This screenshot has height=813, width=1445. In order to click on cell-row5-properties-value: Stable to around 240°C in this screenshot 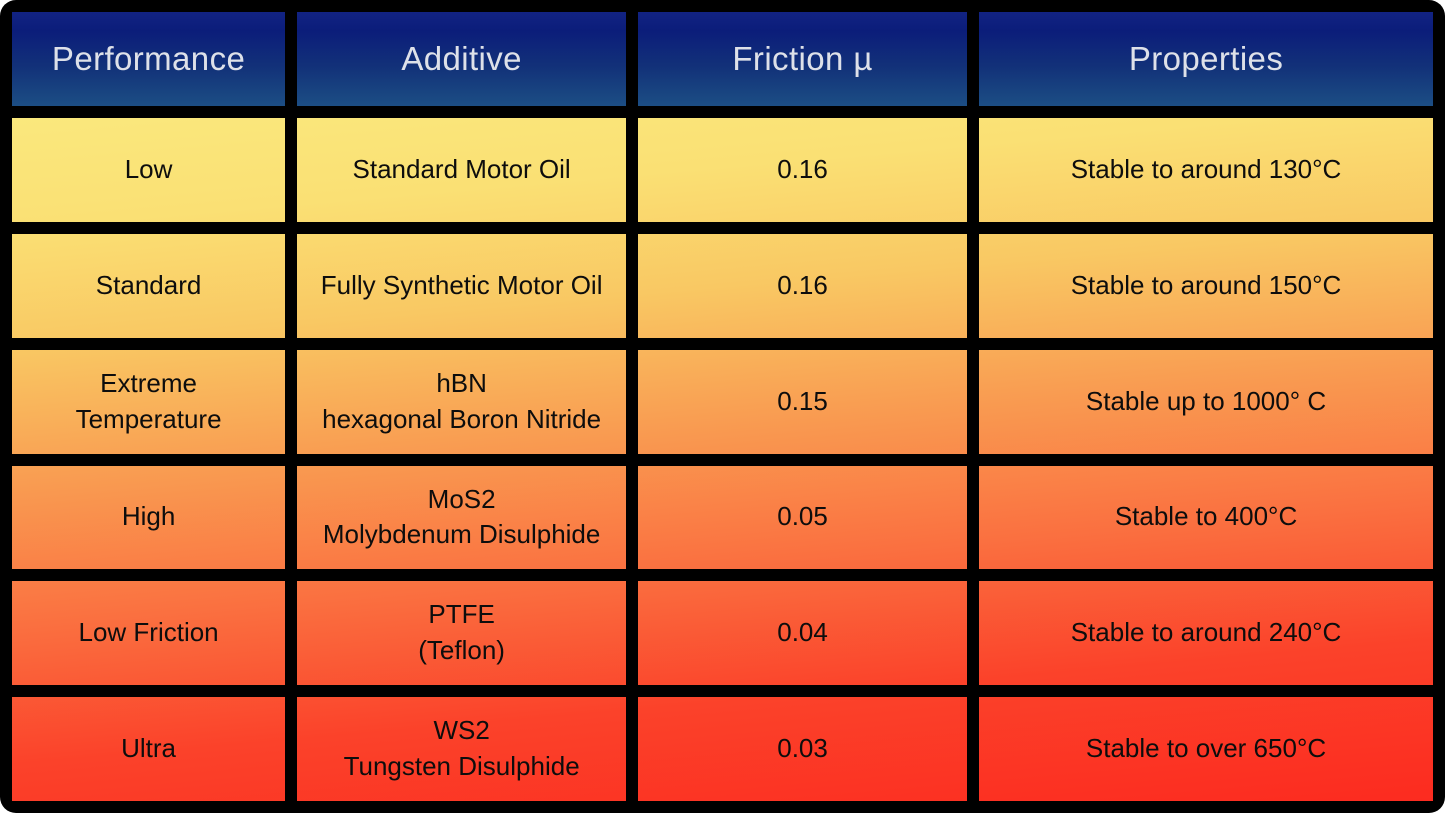, I will do `click(1206, 632)`.